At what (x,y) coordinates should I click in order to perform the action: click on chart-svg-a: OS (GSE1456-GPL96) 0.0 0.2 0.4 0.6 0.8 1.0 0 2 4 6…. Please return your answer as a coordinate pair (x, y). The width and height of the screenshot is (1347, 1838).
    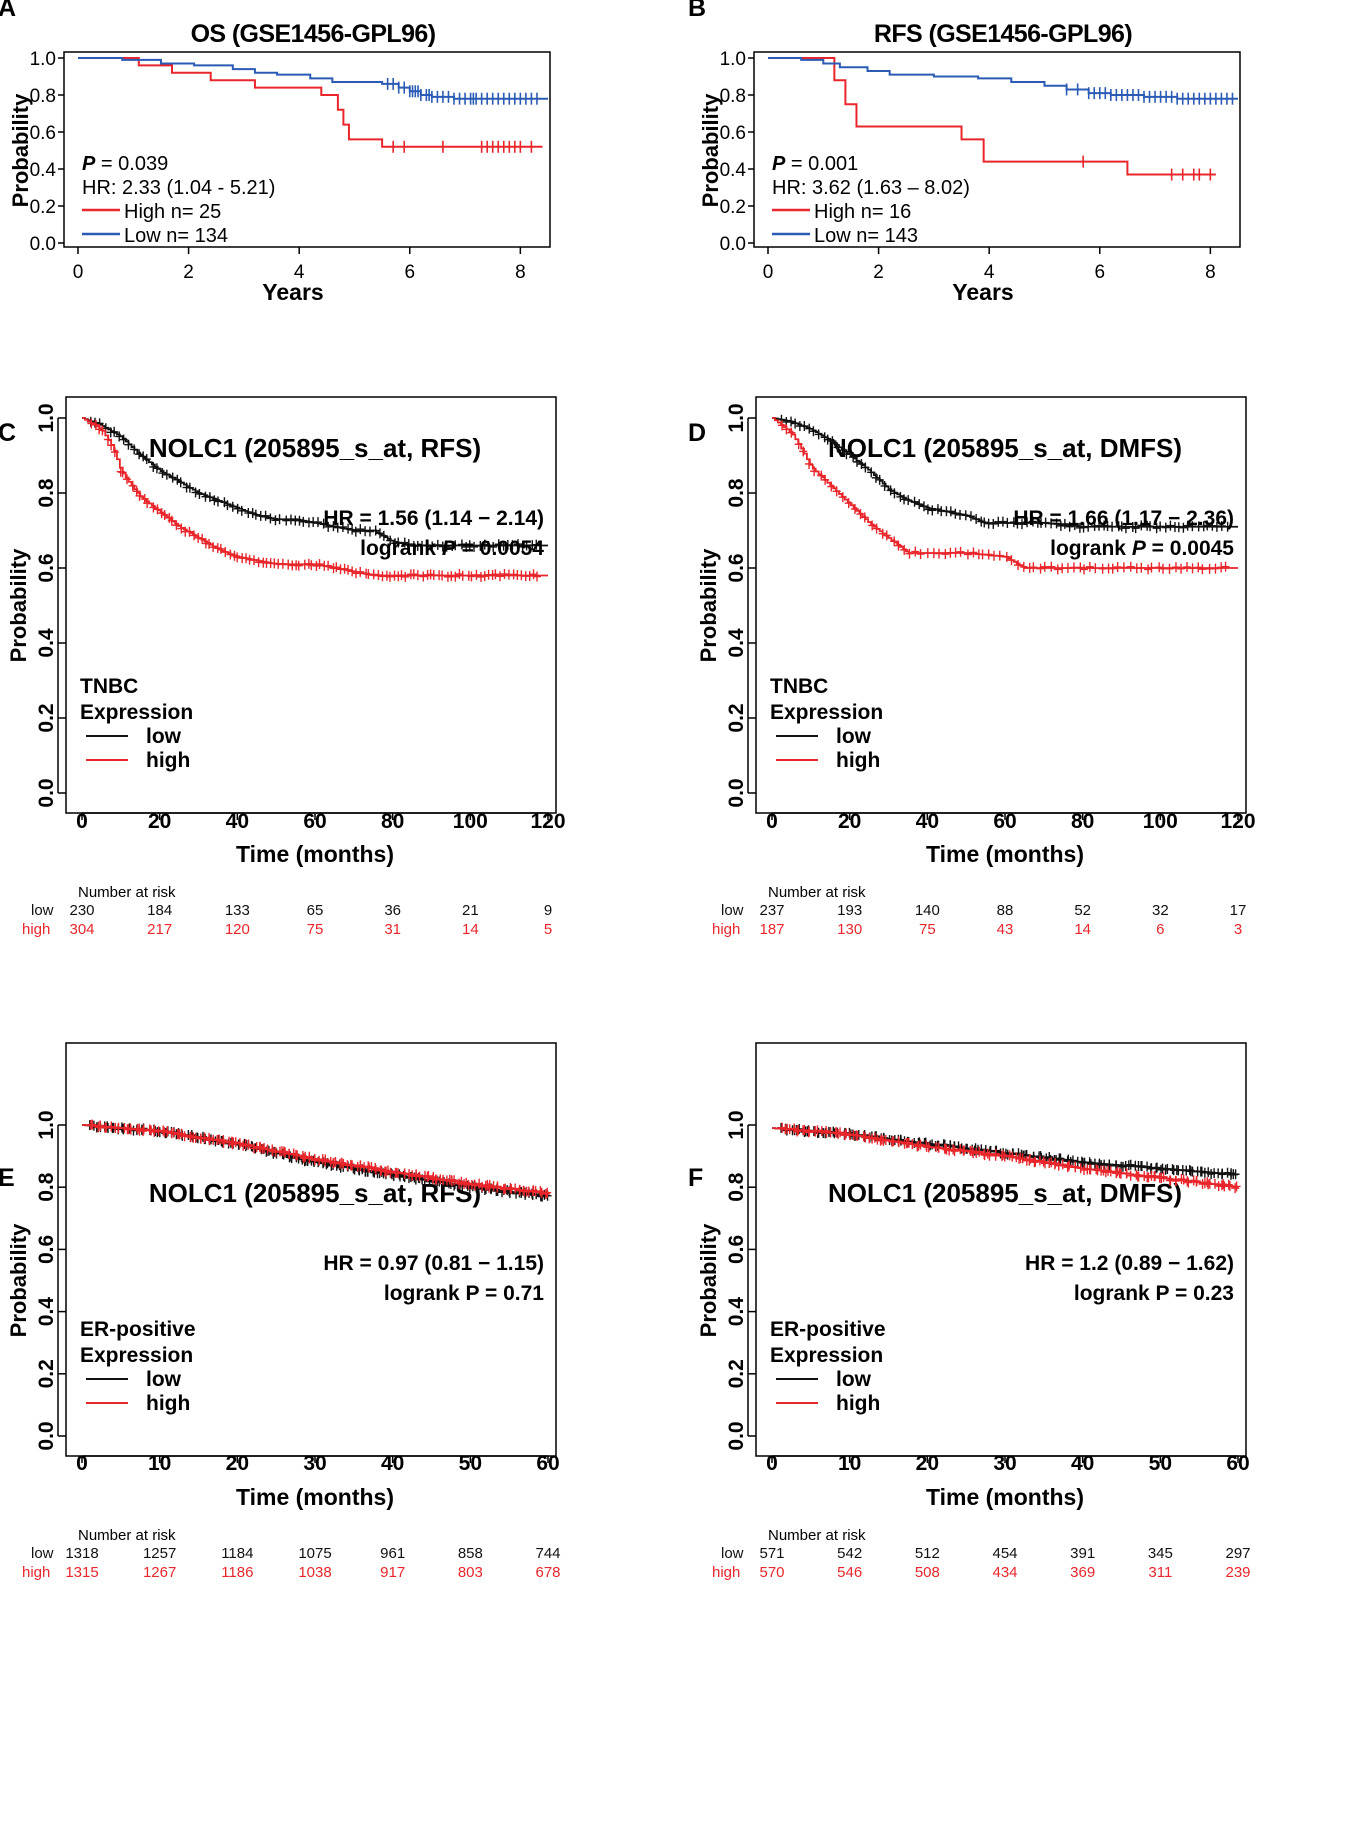
    Looking at the image, I should click on (279, 162).